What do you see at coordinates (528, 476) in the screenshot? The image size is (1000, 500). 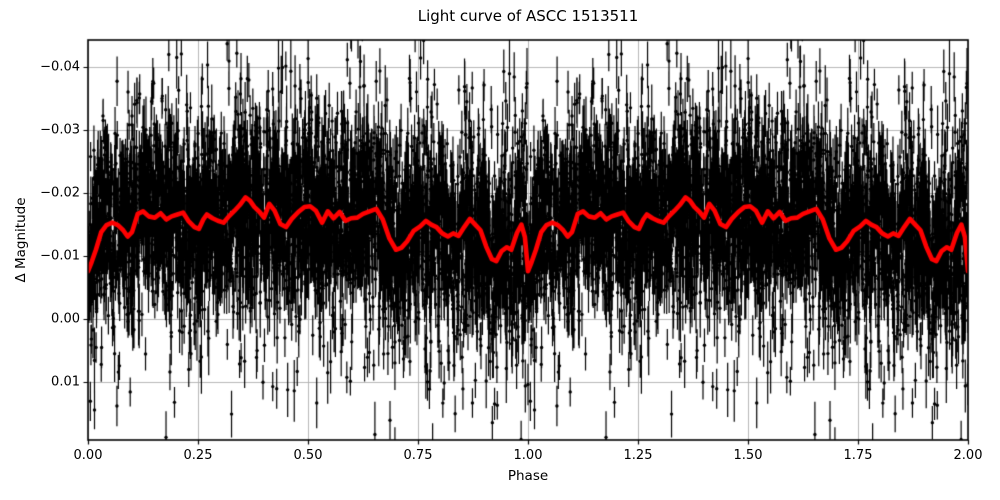 I see `x-axis-label: Phase` at bounding box center [528, 476].